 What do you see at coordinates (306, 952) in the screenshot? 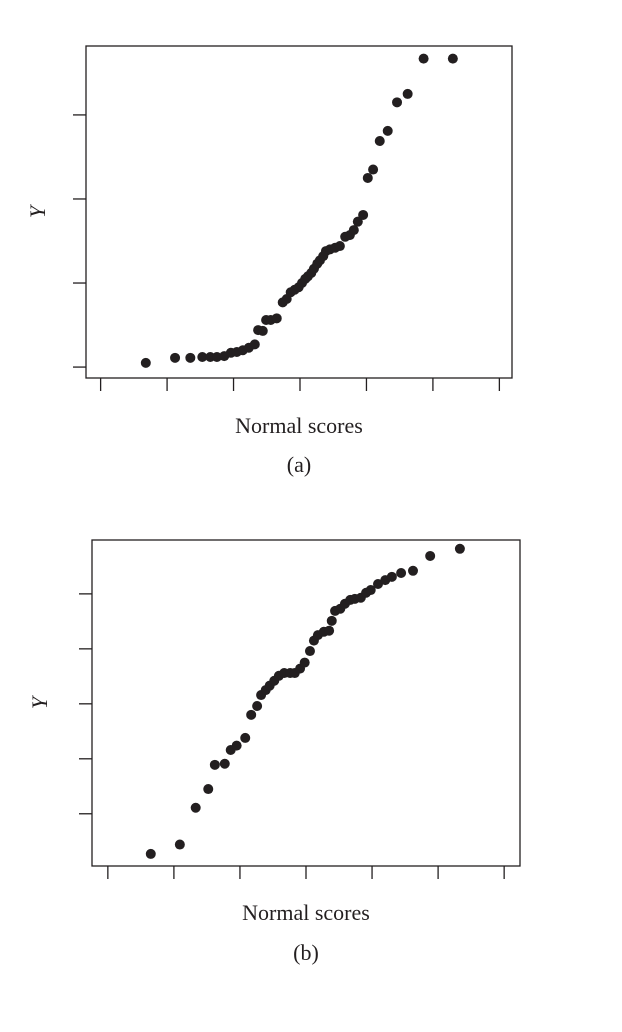
I see `caption: (b)` at bounding box center [306, 952].